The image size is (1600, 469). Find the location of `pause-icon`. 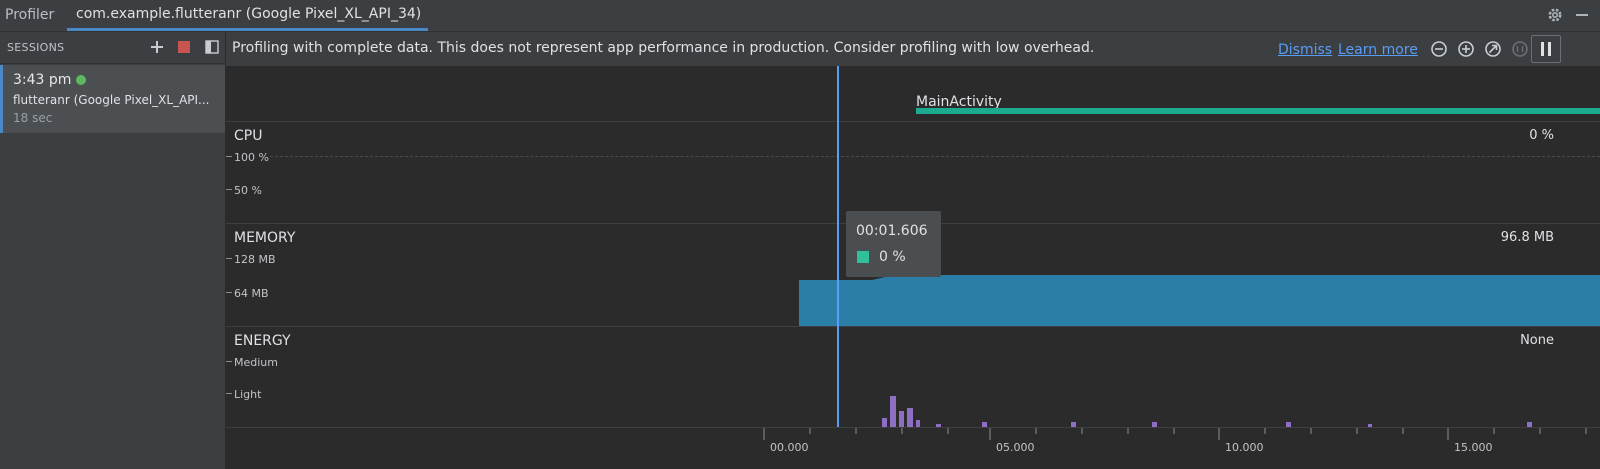

pause-icon is located at coordinates (1546, 49).